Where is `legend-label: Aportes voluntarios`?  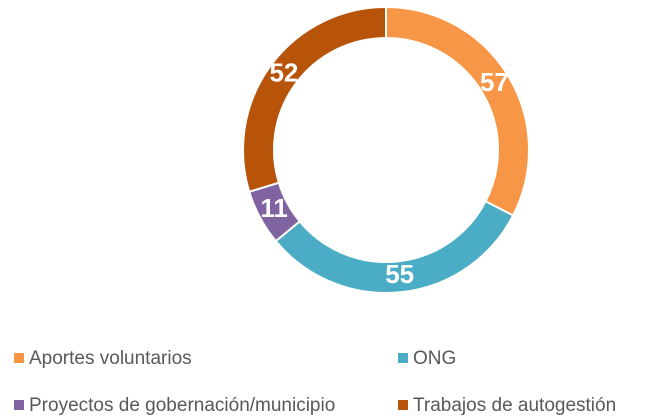
legend-label: Aportes voluntarios is located at coordinates (110, 358).